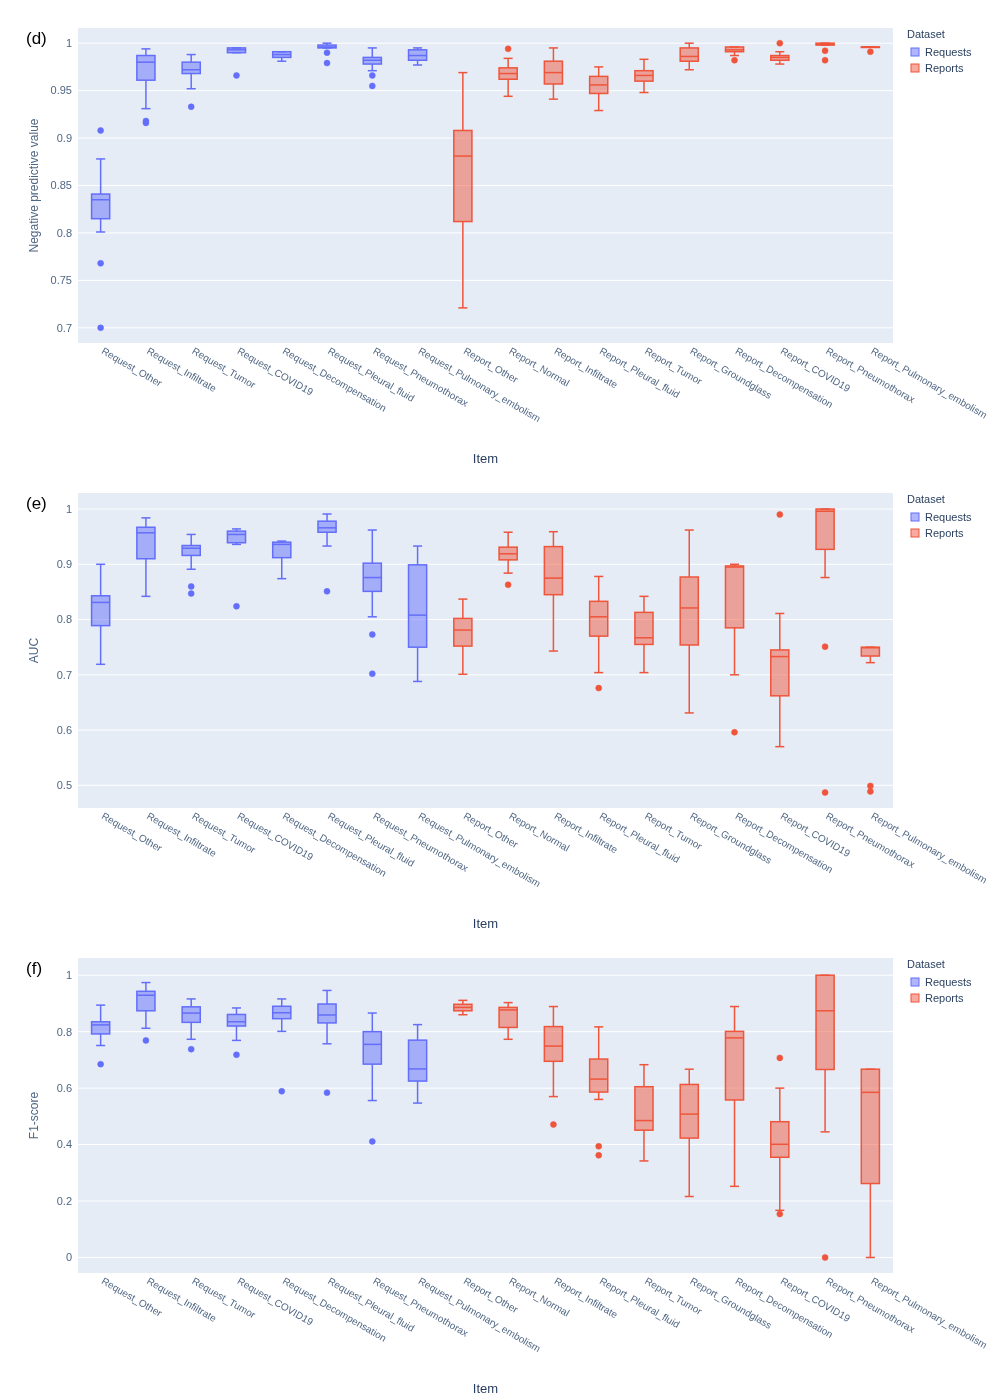 This screenshot has height=1398, width=999. Describe the element at coordinates (34, 1115) in the screenshot. I see `y-axis-title: F1-score` at that location.